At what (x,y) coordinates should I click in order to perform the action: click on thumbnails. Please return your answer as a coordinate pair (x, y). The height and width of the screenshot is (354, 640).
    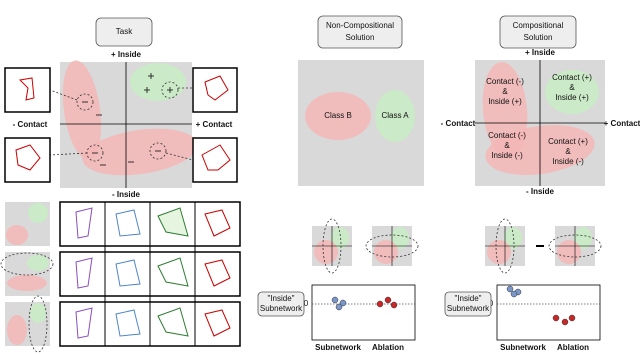
    Looking at the image, I should click on (121, 125).